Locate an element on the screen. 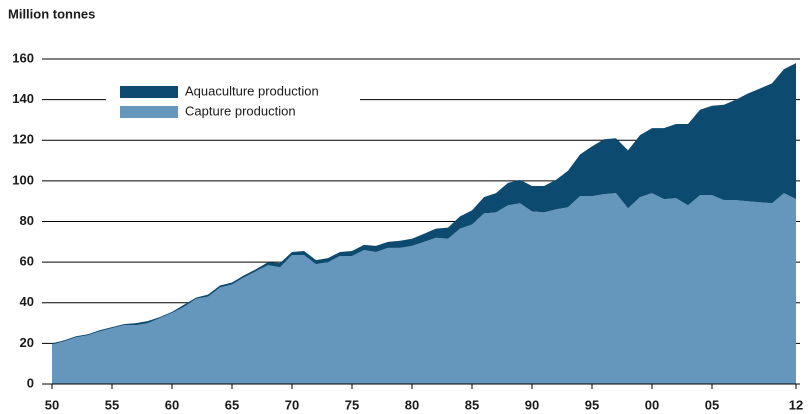  y-tick-label: 140 is located at coordinates (23, 98).